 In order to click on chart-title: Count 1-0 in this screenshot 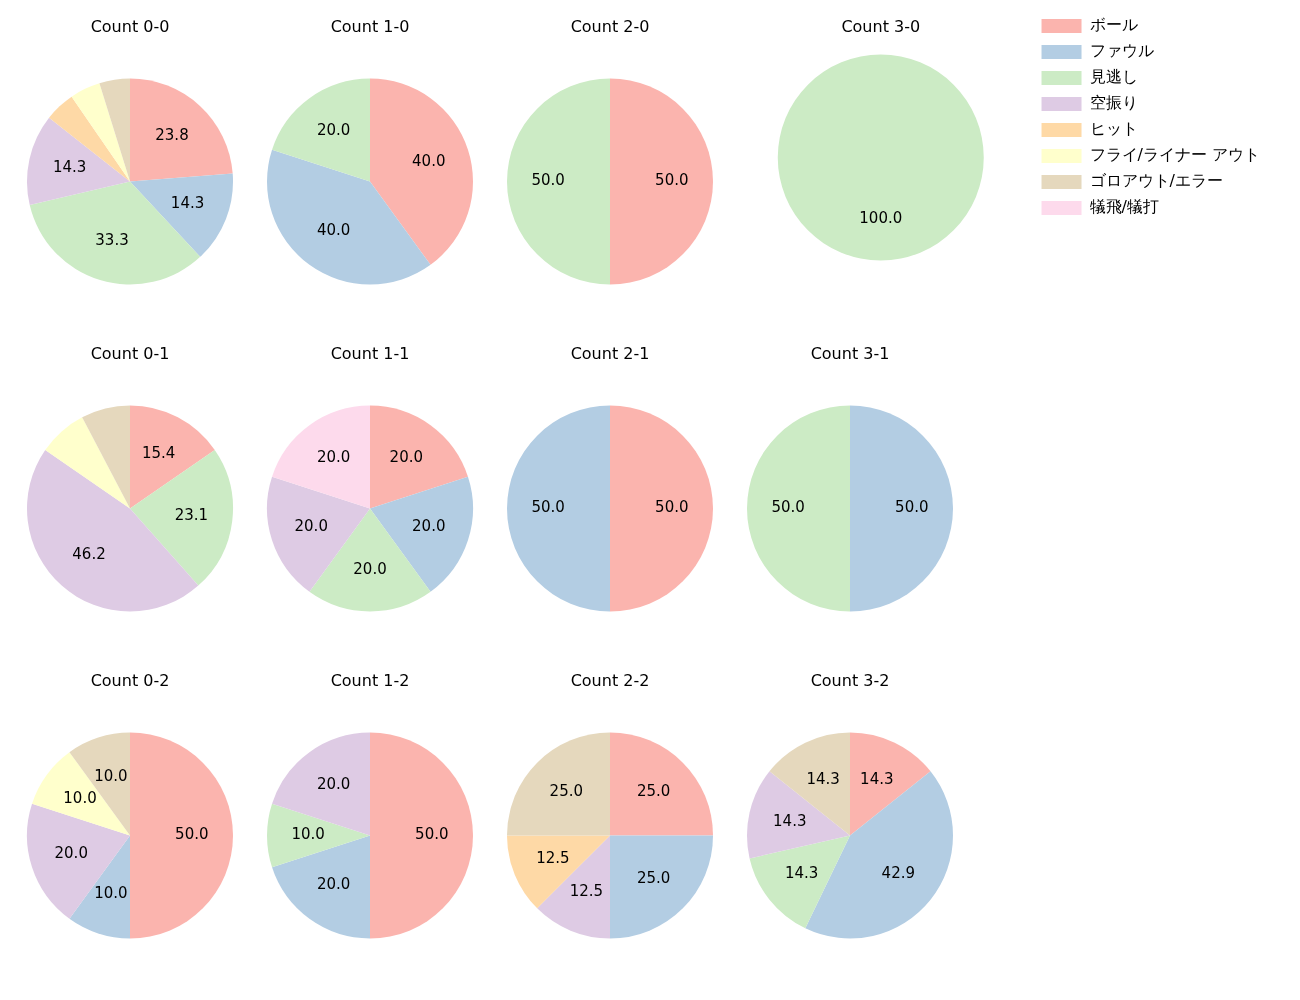, I will do `click(370, 27)`.